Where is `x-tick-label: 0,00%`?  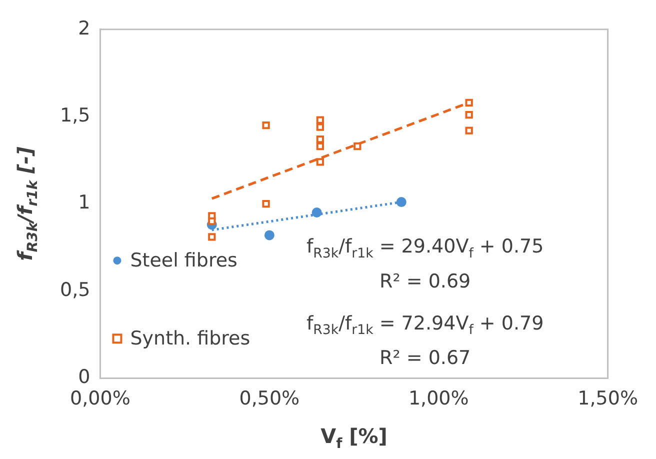
x-tick-label: 0,00% is located at coordinates (100, 399).